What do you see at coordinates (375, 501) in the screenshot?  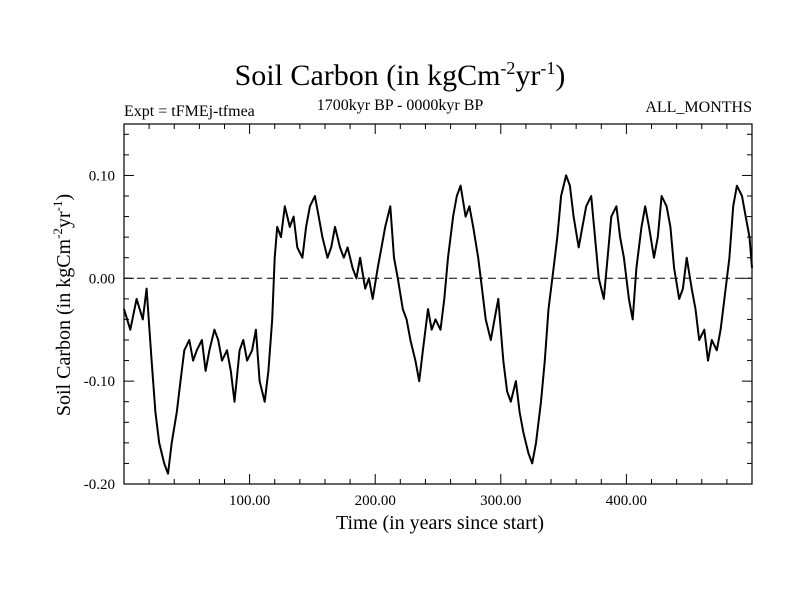 I see `x-tick-label: 200.00` at bounding box center [375, 501].